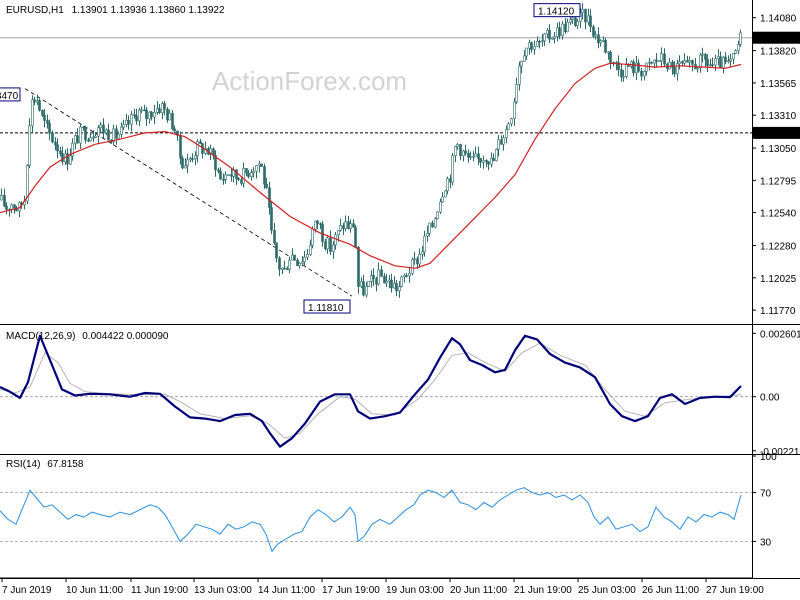 The image size is (800, 600). I want to click on high-annotation-label: 1.14120, so click(556, 12).